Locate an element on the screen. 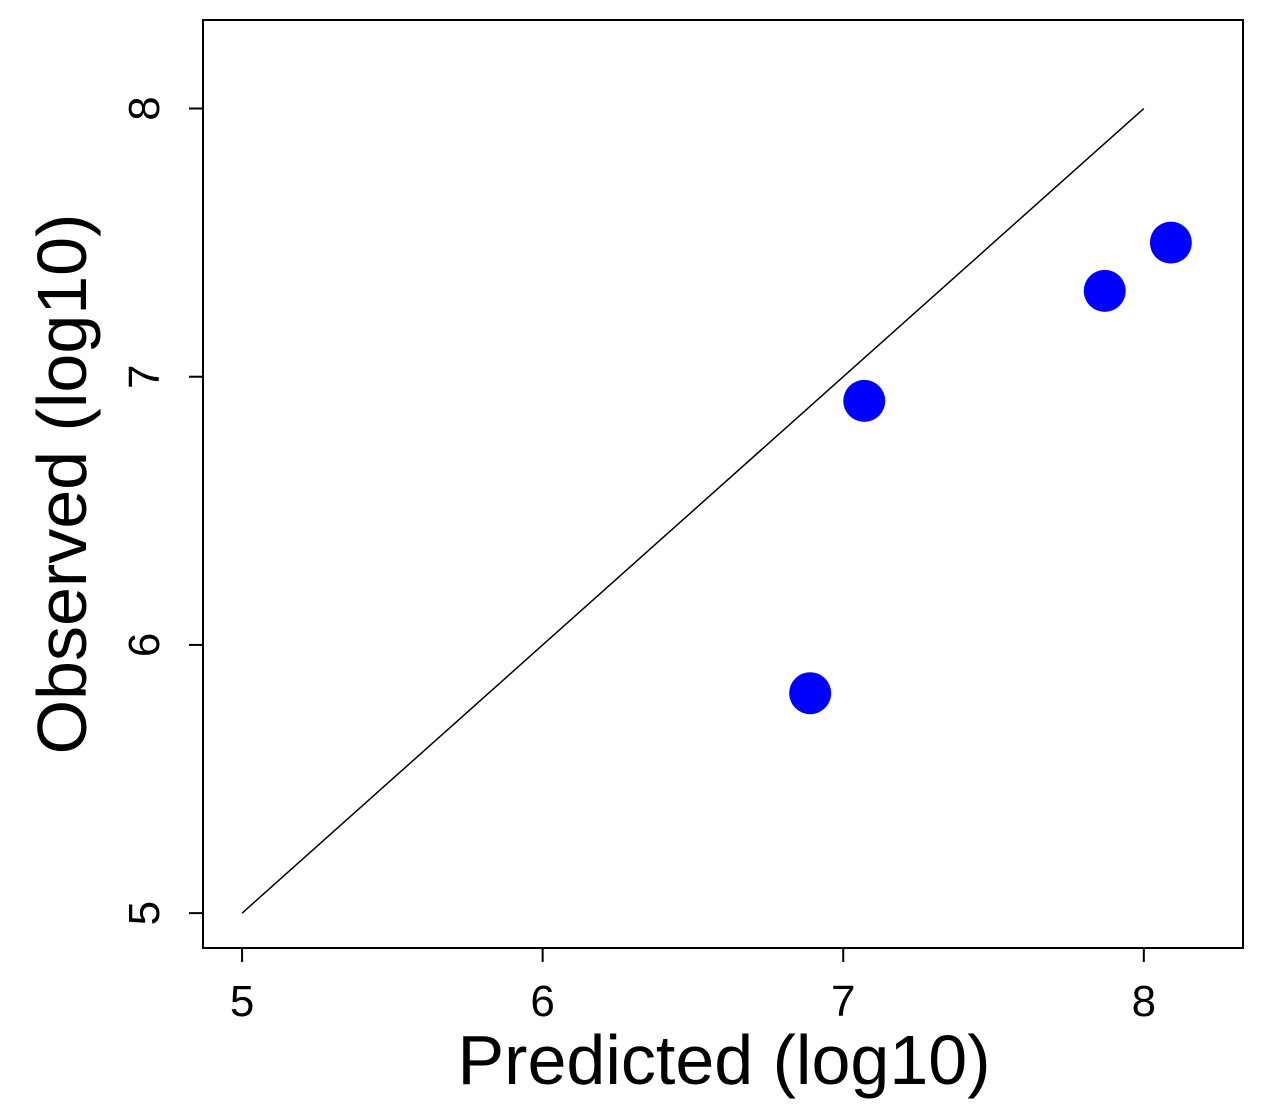  x-tick-label: 7 is located at coordinates (843, 1001).